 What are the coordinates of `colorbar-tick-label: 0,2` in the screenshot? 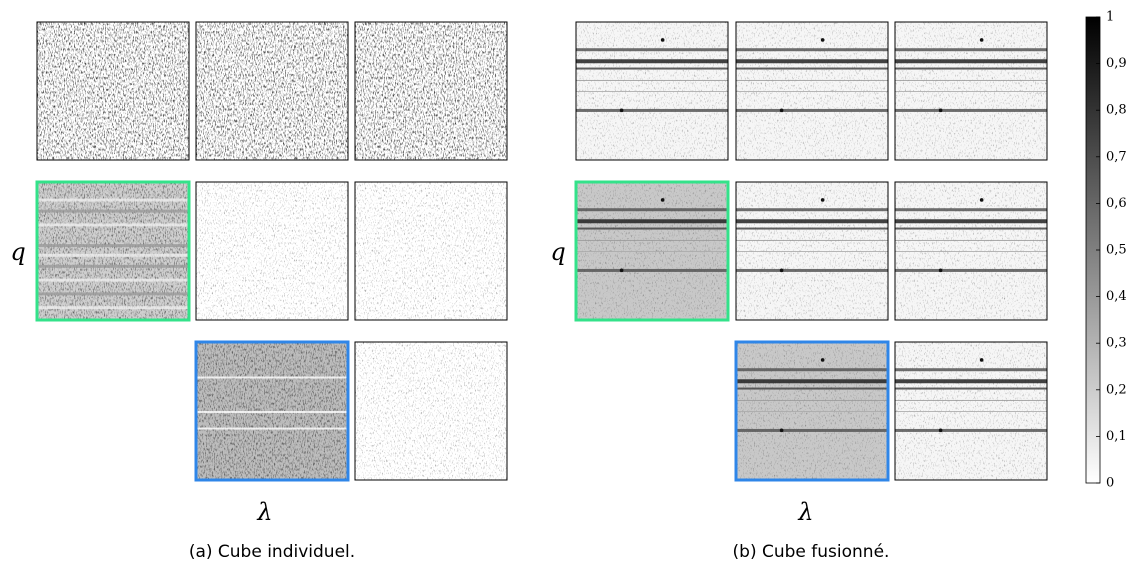 It's located at (1116, 389).